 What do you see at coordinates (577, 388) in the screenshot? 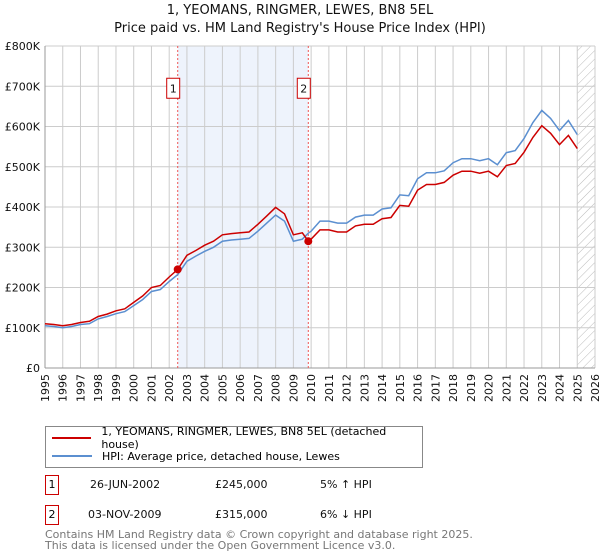
I see `x-tick-label: 2025` at bounding box center [577, 388].